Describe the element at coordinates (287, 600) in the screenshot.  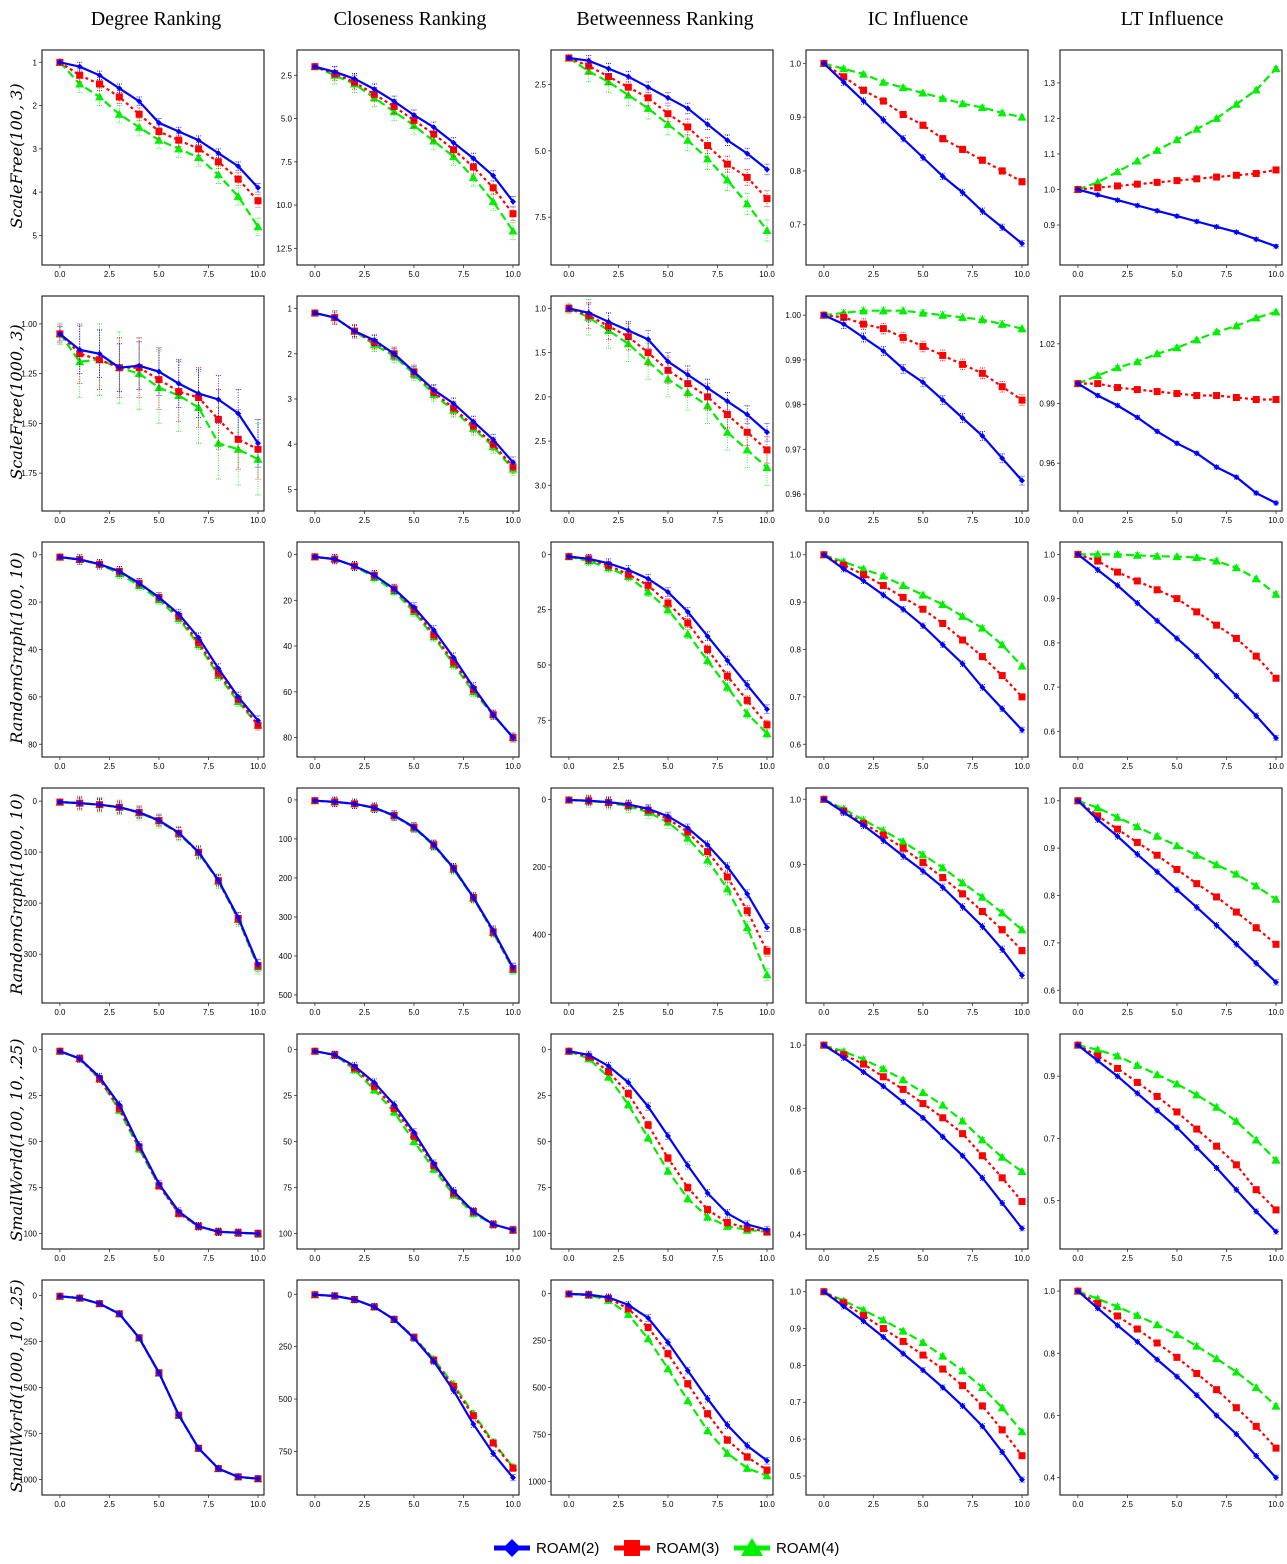
I see `y-tick-label: 20` at that location.